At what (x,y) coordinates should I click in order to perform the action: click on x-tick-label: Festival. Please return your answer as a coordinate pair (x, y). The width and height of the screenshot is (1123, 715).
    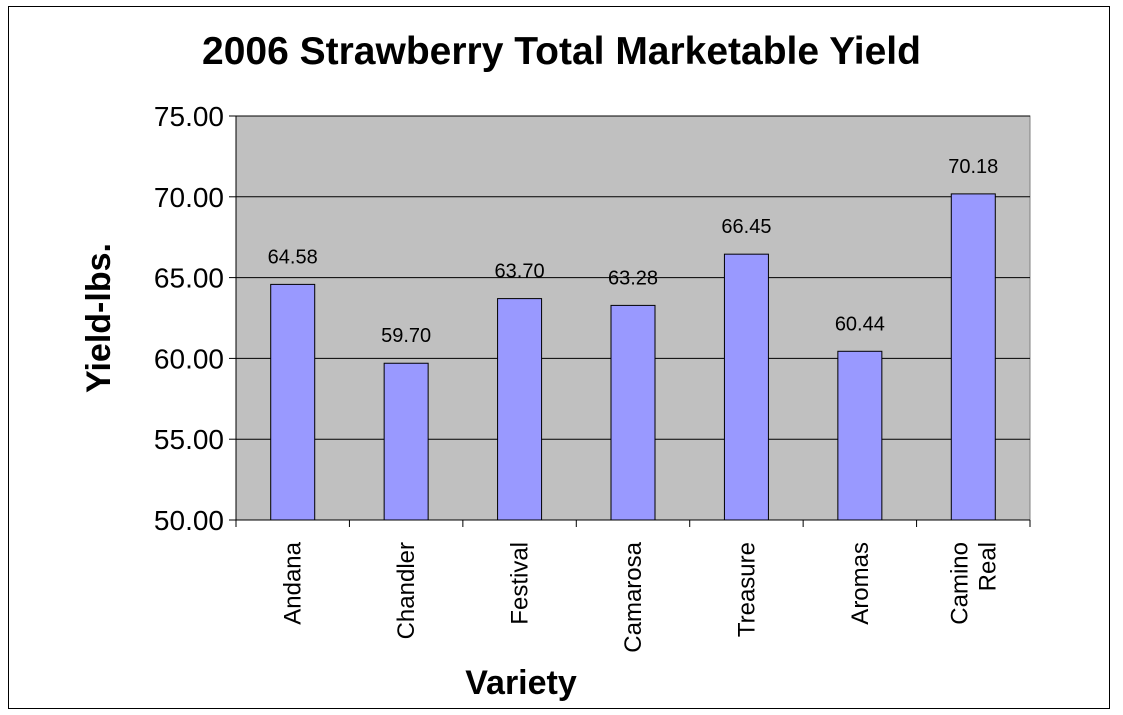
    Looking at the image, I should click on (520, 583).